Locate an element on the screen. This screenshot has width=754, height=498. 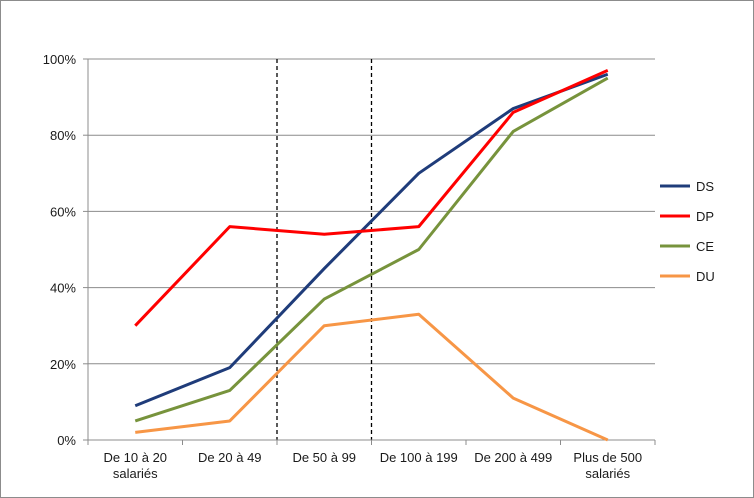
x-tick-label: De 10 à 20 salariés is located at coordinates (135, 465).